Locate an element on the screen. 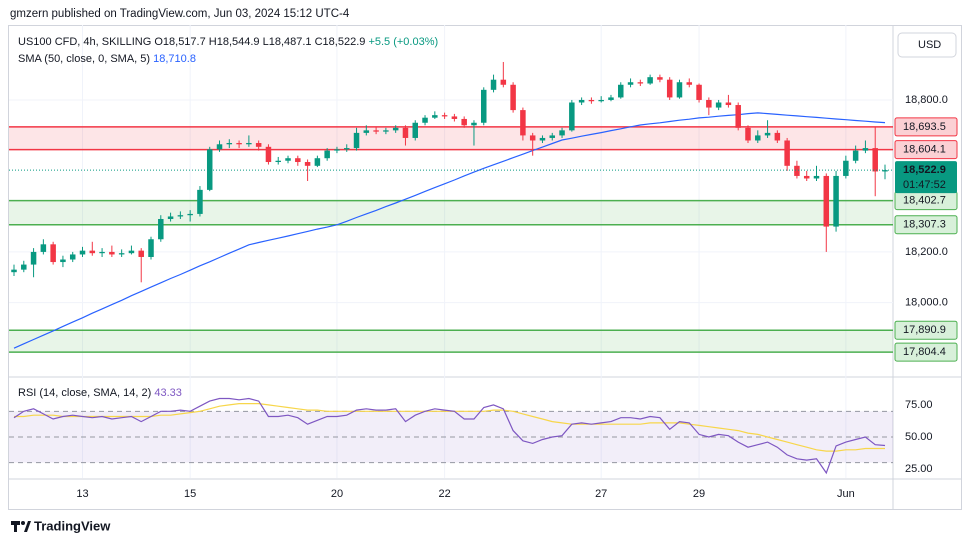  x-tick-label: 15 is located at coordinates (190, 494).